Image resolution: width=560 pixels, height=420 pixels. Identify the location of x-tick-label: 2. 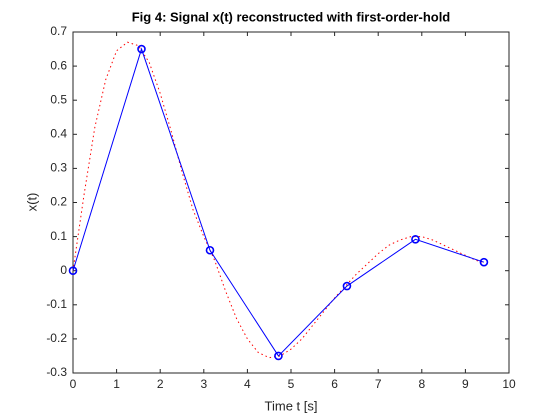
(160, 384).